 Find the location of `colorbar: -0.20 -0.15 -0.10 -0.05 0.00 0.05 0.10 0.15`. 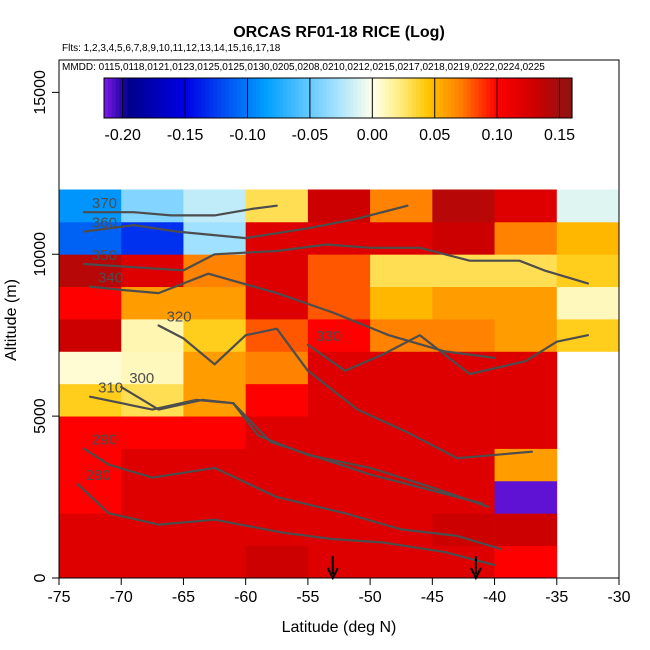

colorbar: -0.20 -0.15 -0.10 -0.05 0.00 0.05 0.10 0.15 is located at coordinates (339, 110).